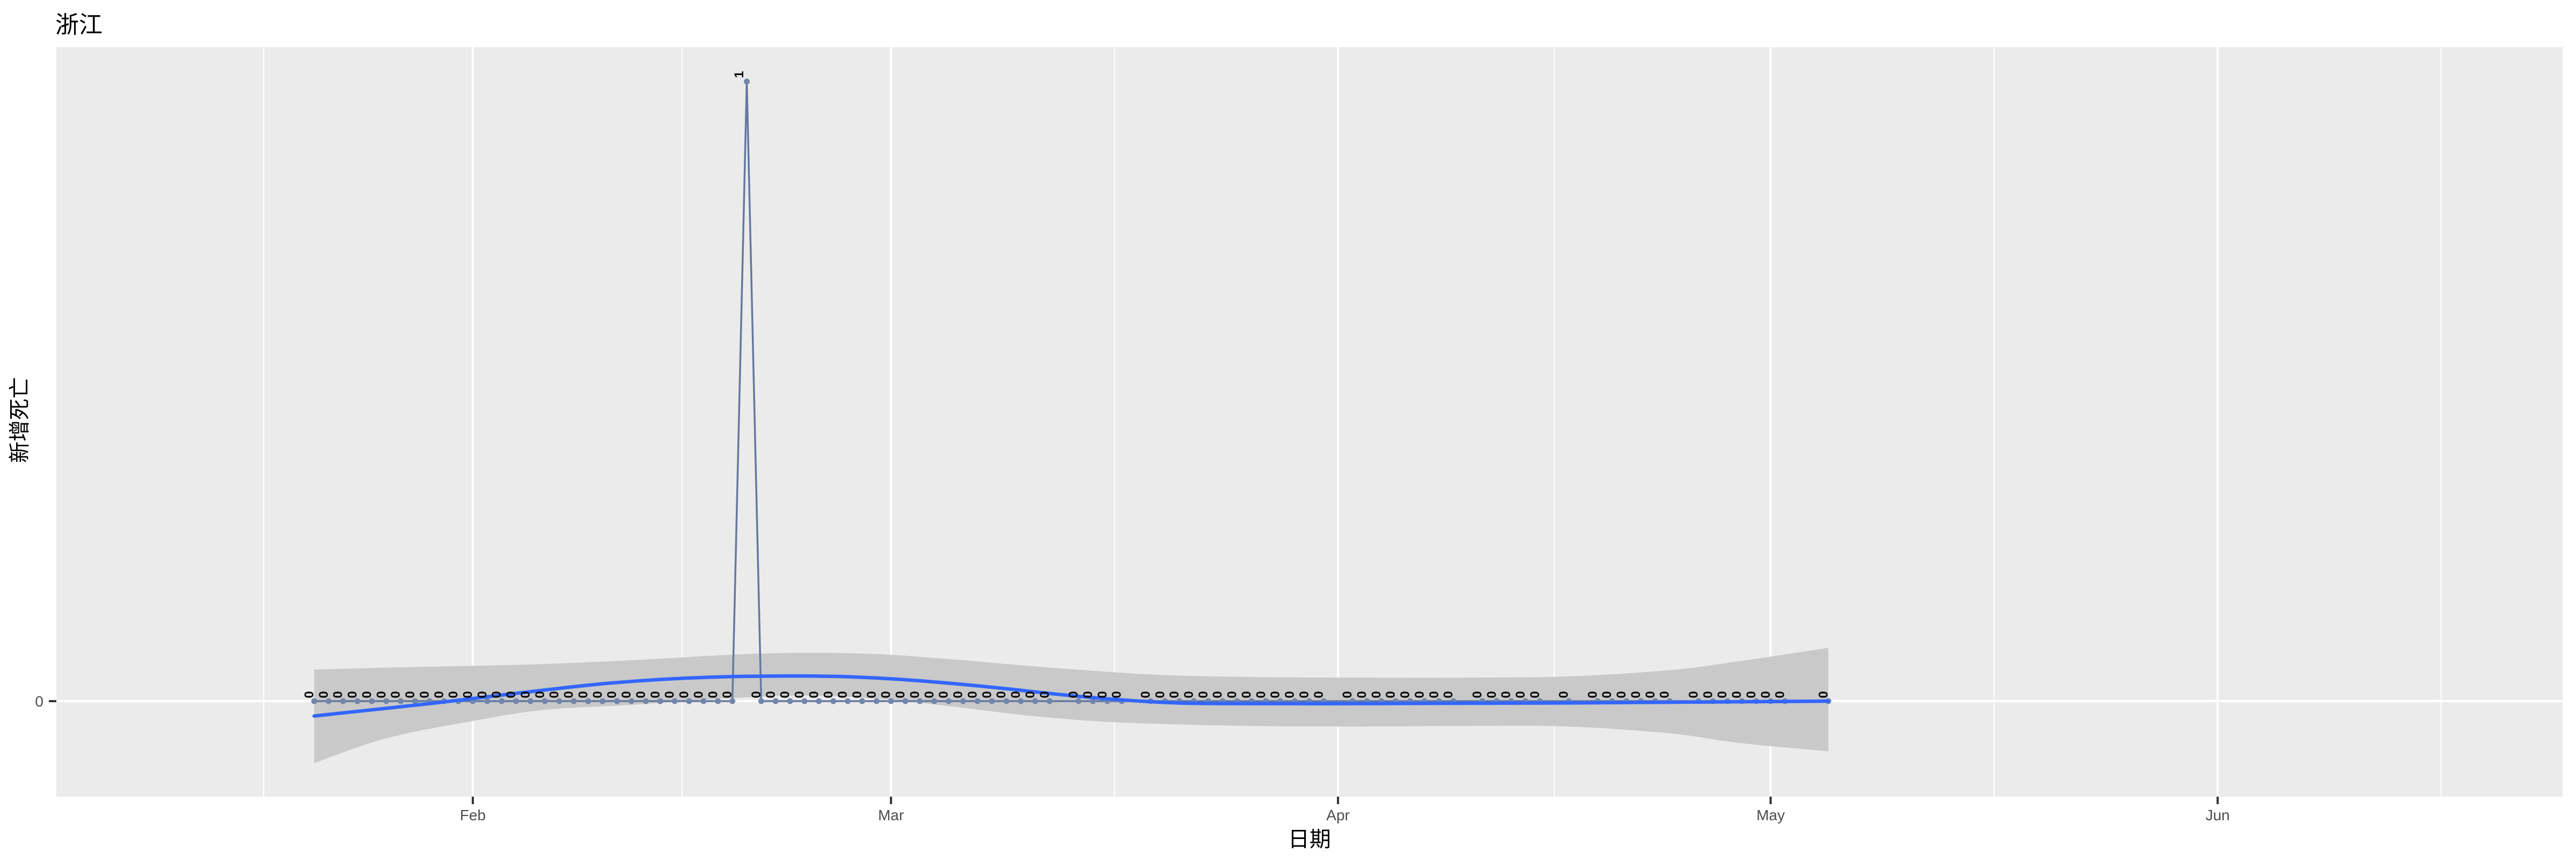  I want to click on x-tick-label: Feb, so click(473, 815).